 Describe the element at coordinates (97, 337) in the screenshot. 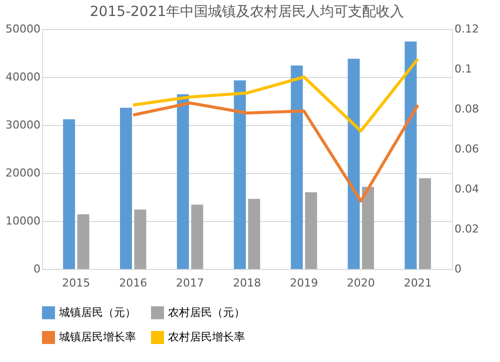

I see `legend-label: 城镇居民增长率` at that location.